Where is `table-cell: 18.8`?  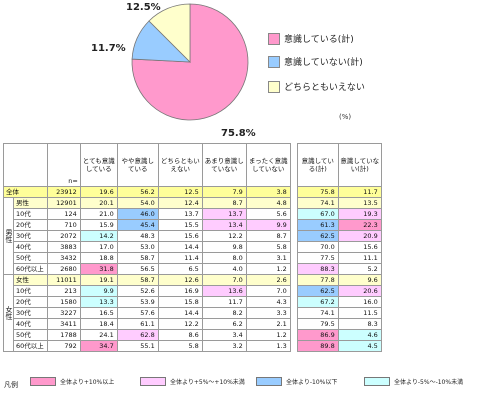
table-cell: 18.8 is located at coordinates (98, 258).